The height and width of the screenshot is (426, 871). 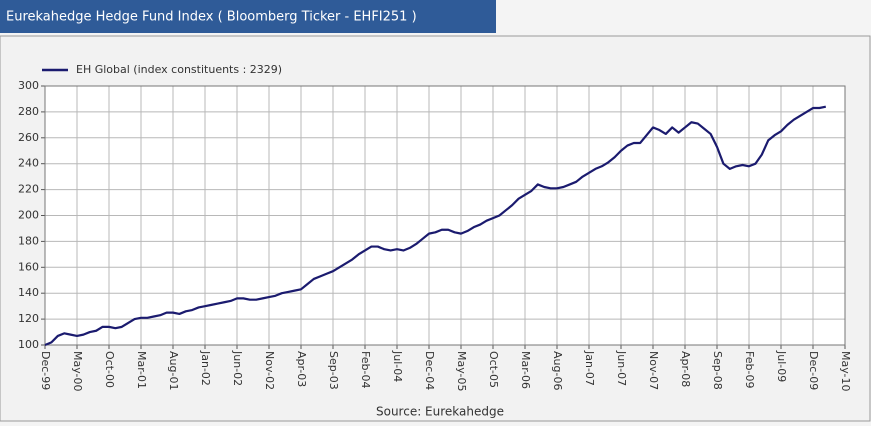 I want to click on x-tick-label: Feb-04, so click(x=365, y=369).